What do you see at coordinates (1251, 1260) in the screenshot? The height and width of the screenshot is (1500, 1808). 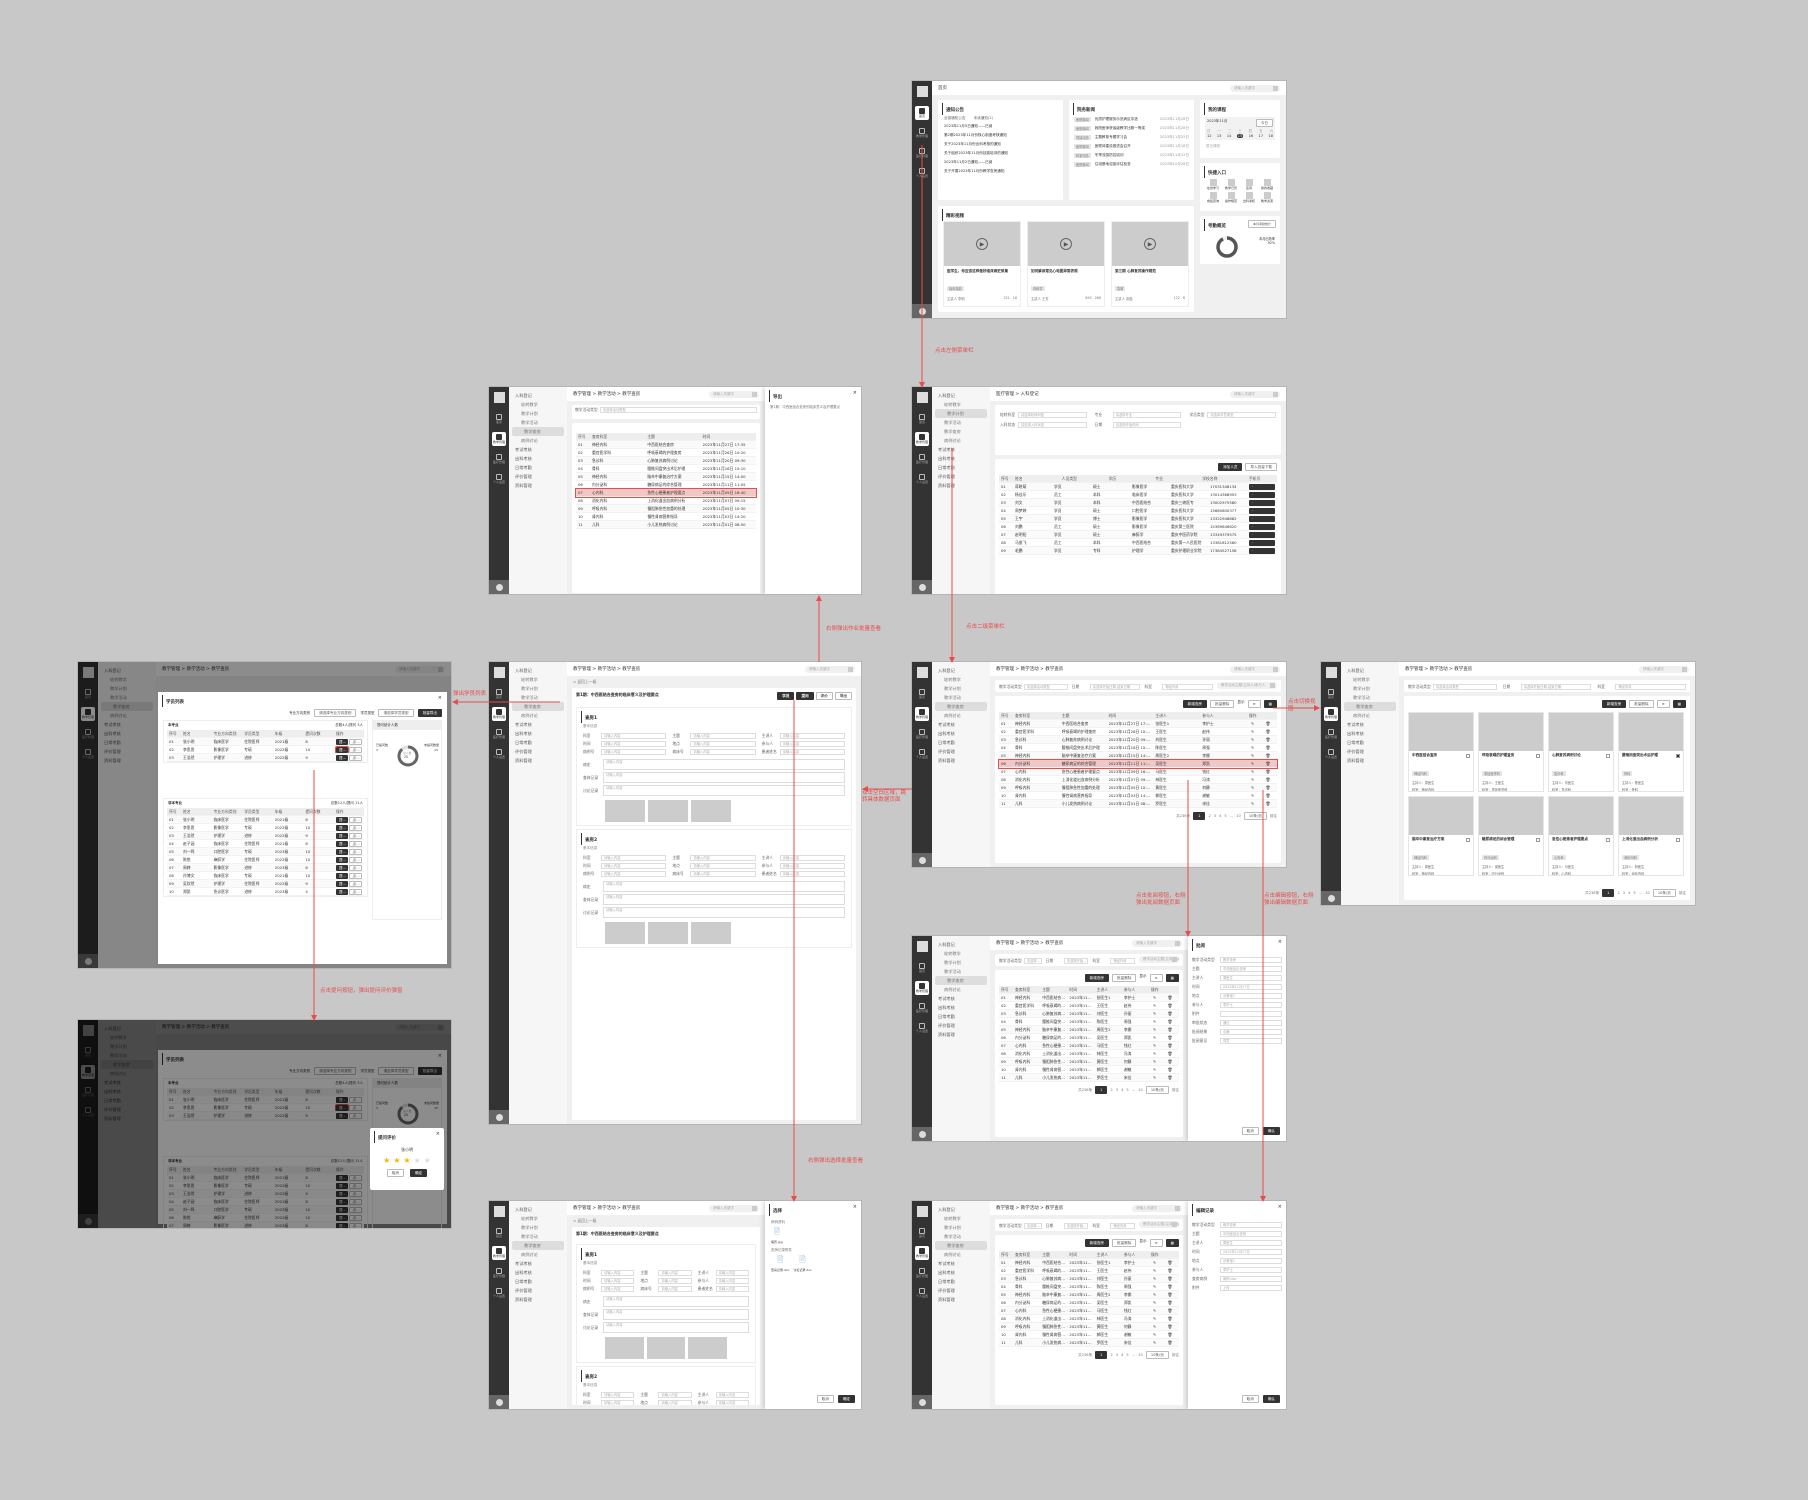 I see `field-input: 示教室1` at bounding box center [1251, 1260].